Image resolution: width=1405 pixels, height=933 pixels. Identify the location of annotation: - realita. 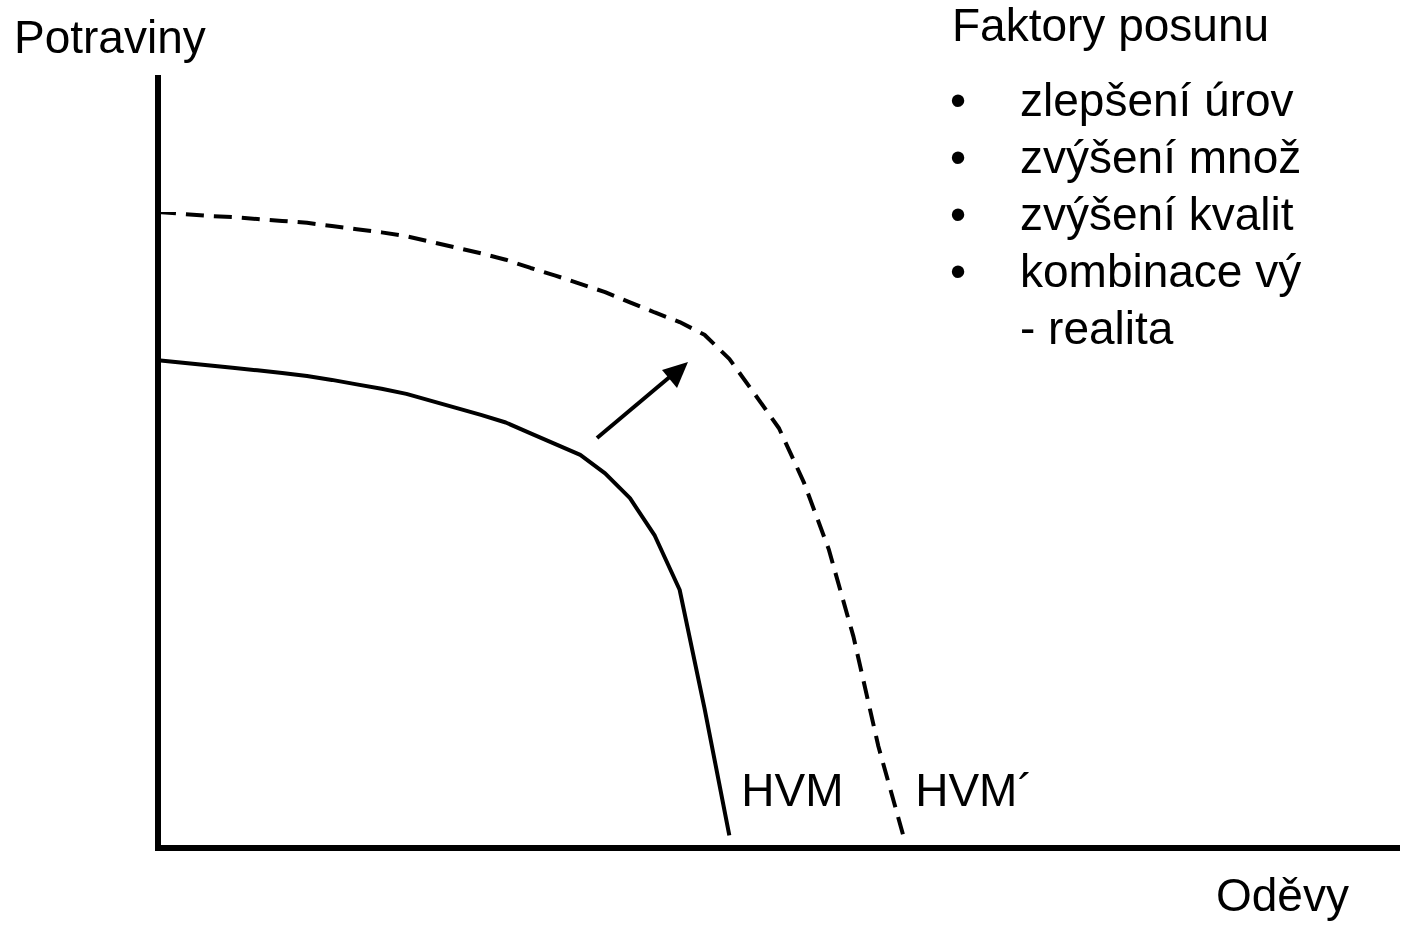
(1097, 328).